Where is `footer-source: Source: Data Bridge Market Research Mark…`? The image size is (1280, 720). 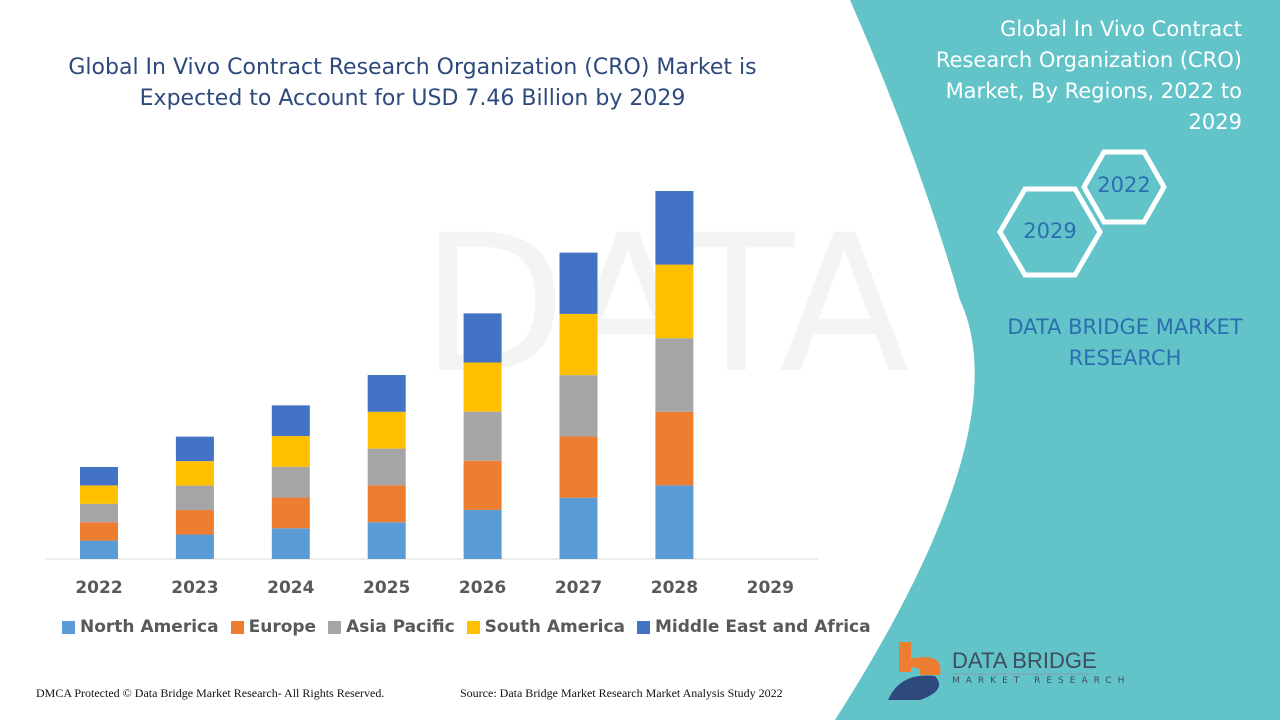 footer-source: Source: Data Bridge Market Research Mark… is located at coordinates (621, 693).